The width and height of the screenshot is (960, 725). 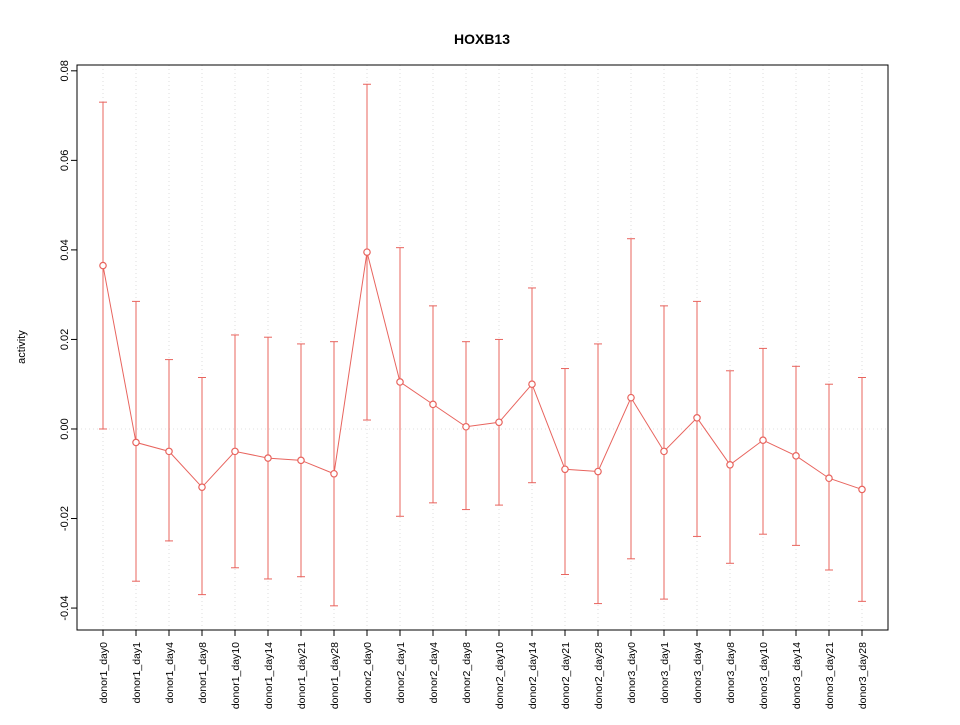 I want to click on x-tick-label: donor2_day1, so click(x=401, y=672).